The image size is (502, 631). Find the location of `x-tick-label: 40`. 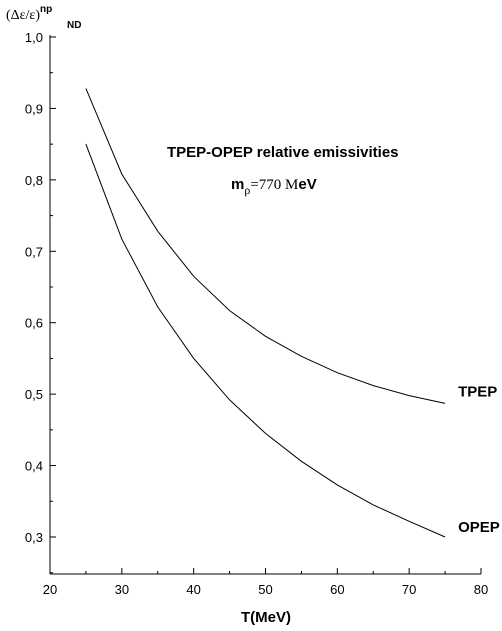

x-tick-label: 40 is located at coordinates (193, 589).